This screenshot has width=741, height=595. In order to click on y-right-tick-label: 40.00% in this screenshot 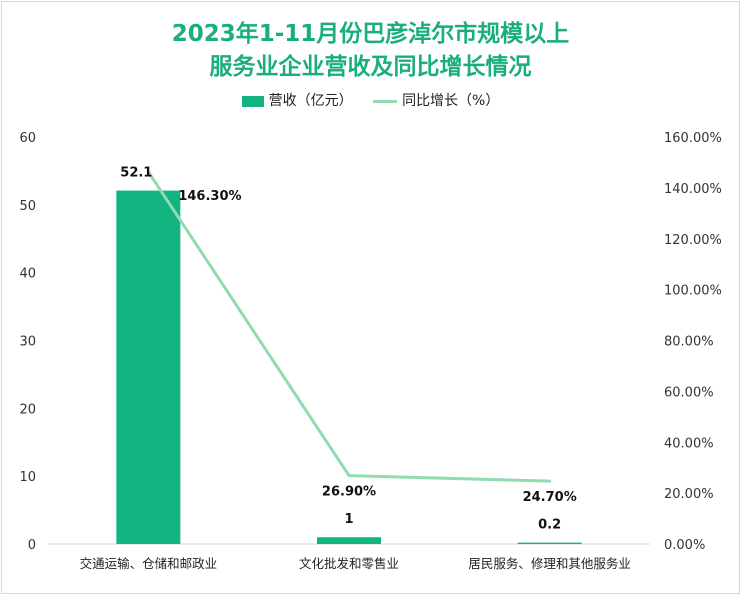, I will do `click(689, 443)`.